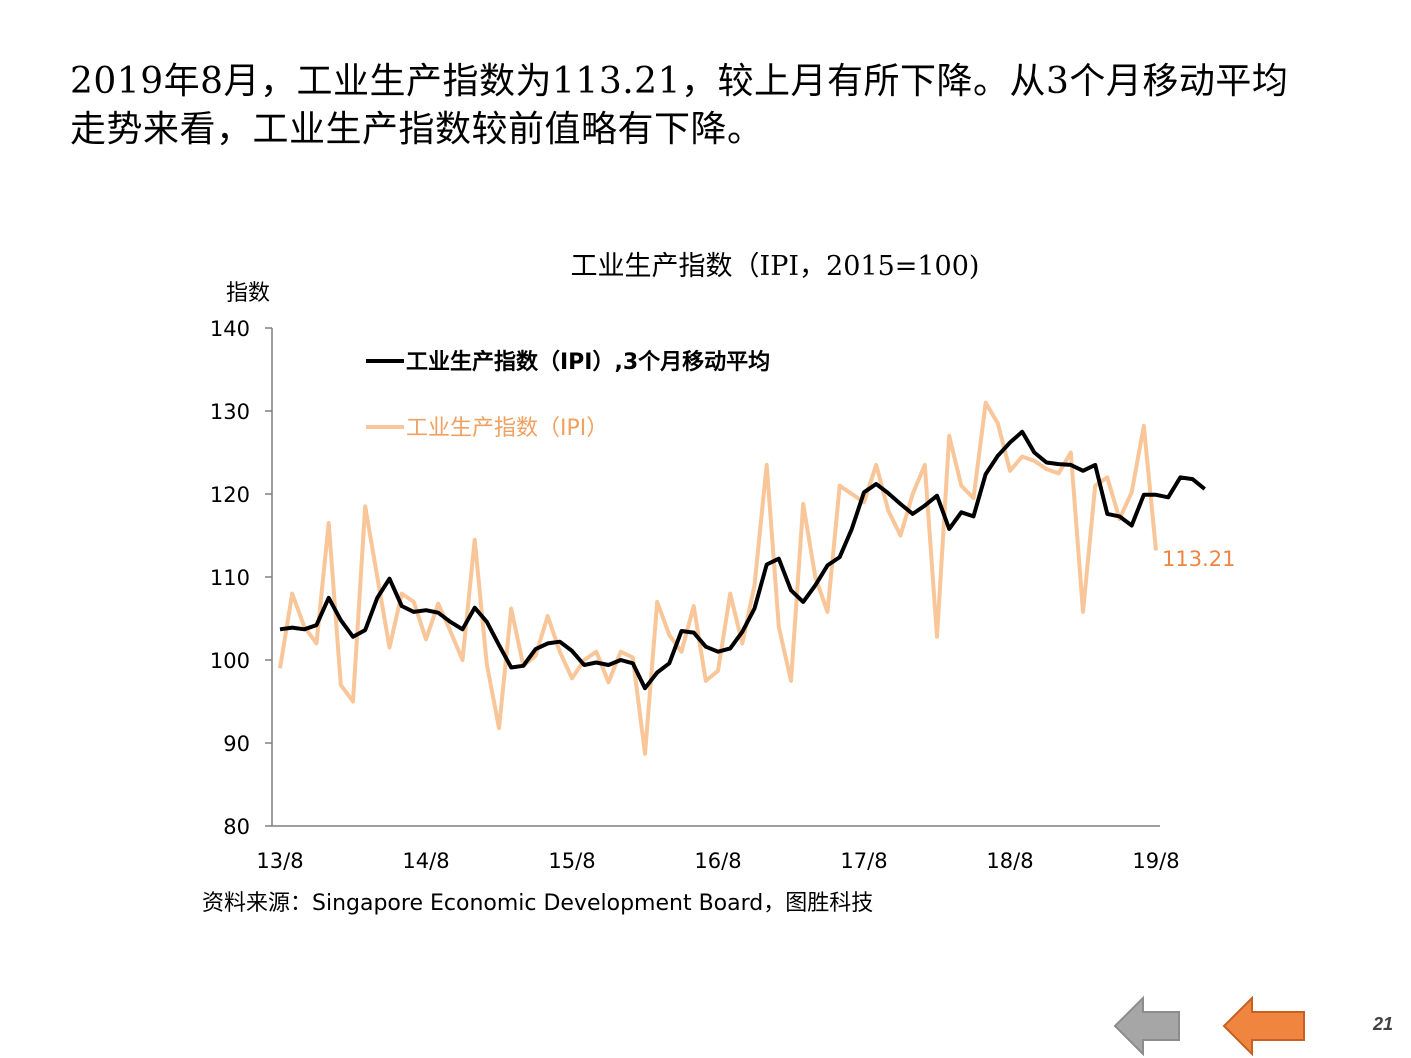  I want to click on previous-arrow-button, so click(1265, 1026).